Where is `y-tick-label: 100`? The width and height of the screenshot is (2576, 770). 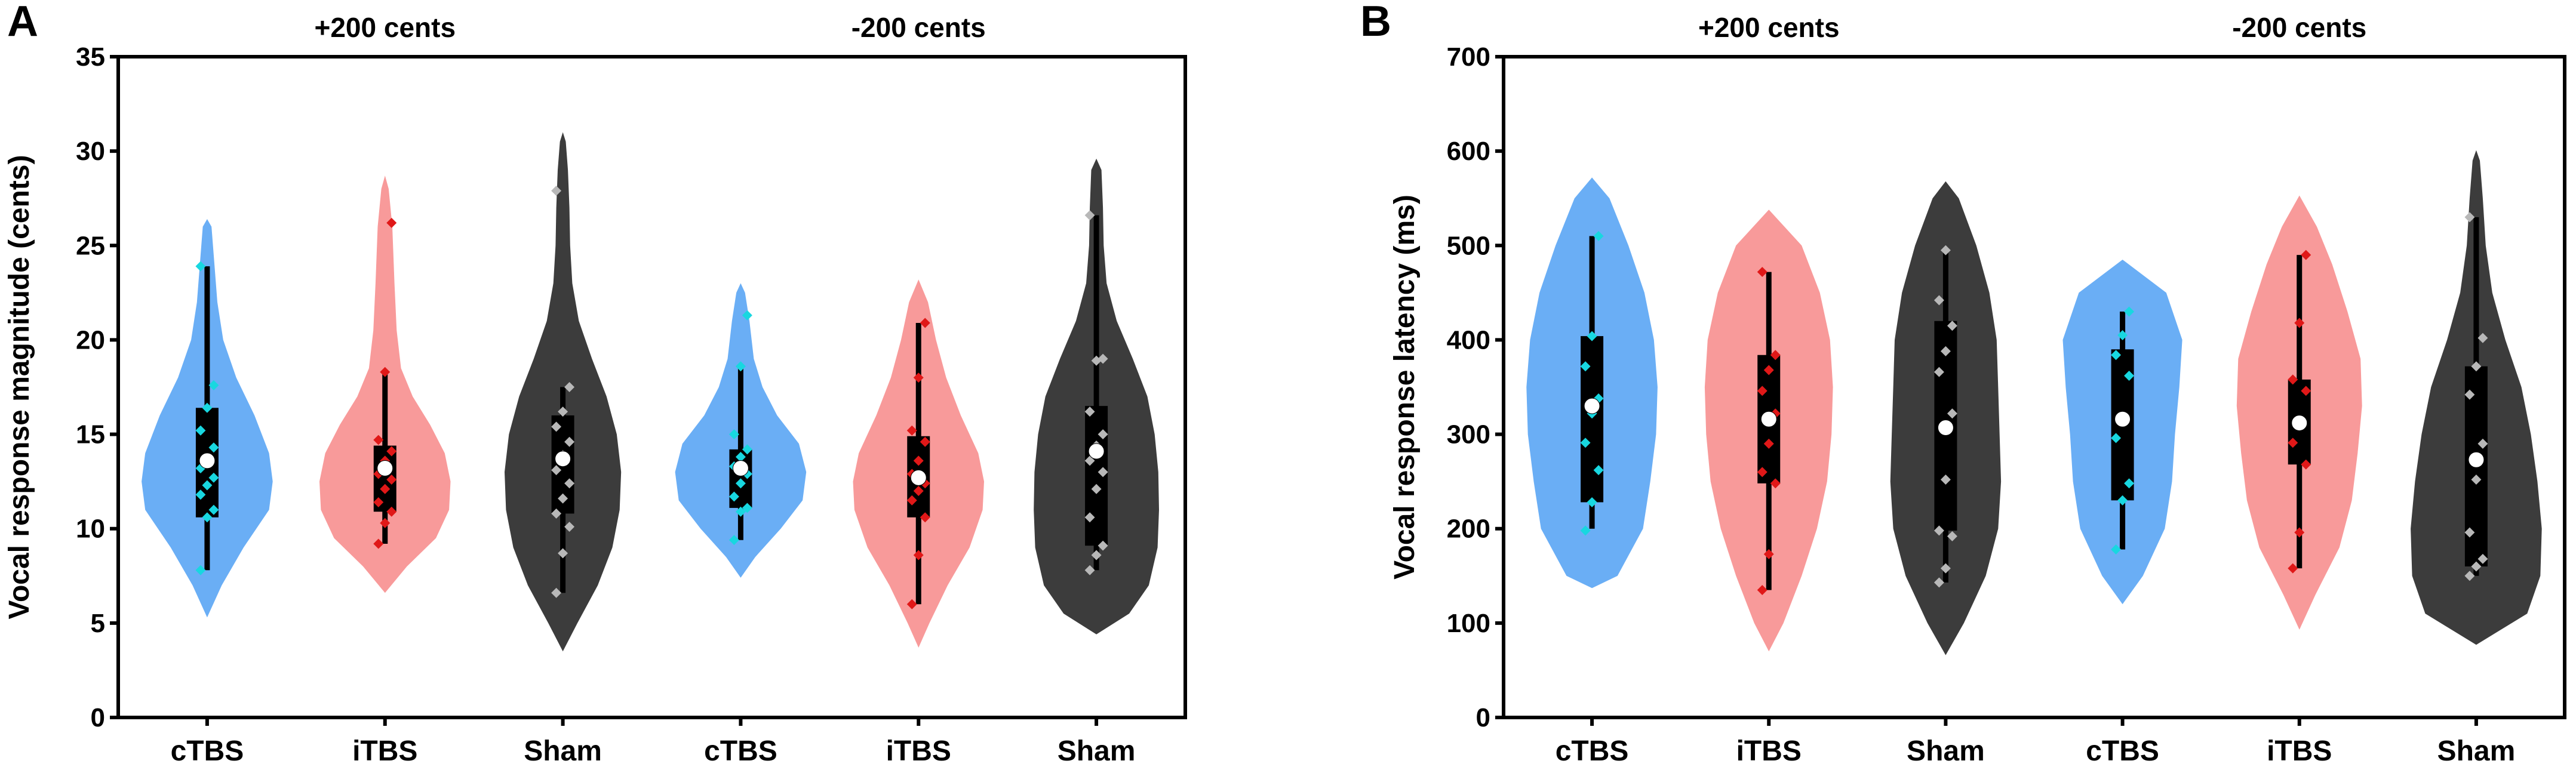
y-tick-label: 100 is located at coordinates (1468, 623).